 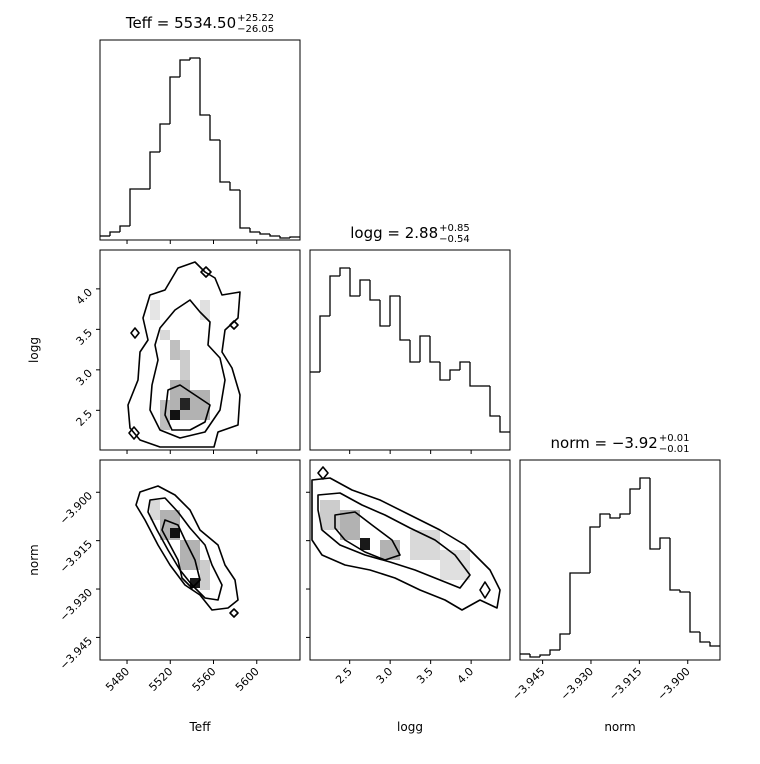 I want to click on panel-title: Teff = 5534.50, so click(x=180, y=23).